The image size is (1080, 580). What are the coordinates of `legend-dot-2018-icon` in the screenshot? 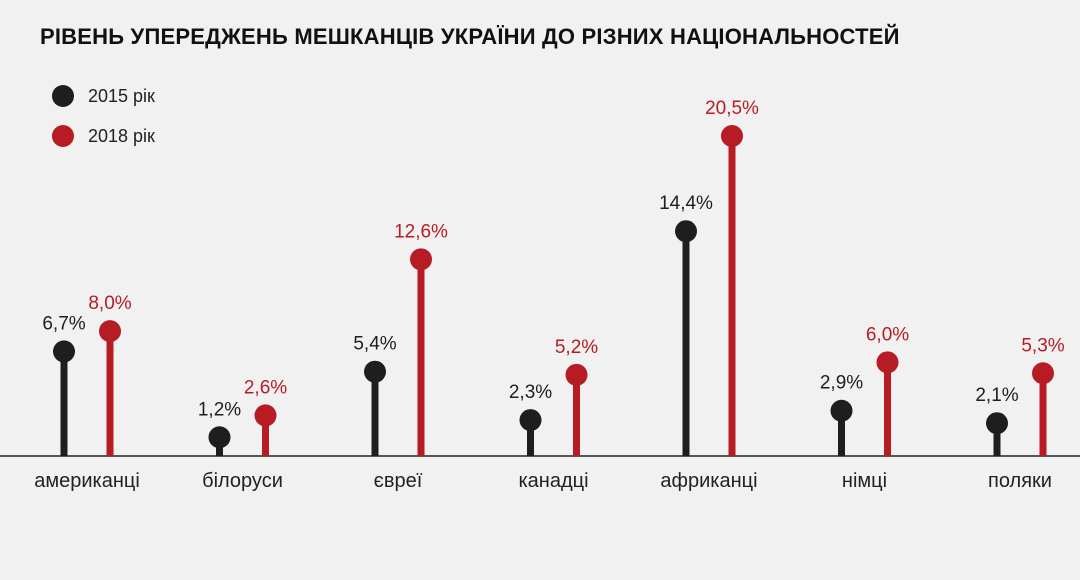 It's located at (63, 136).